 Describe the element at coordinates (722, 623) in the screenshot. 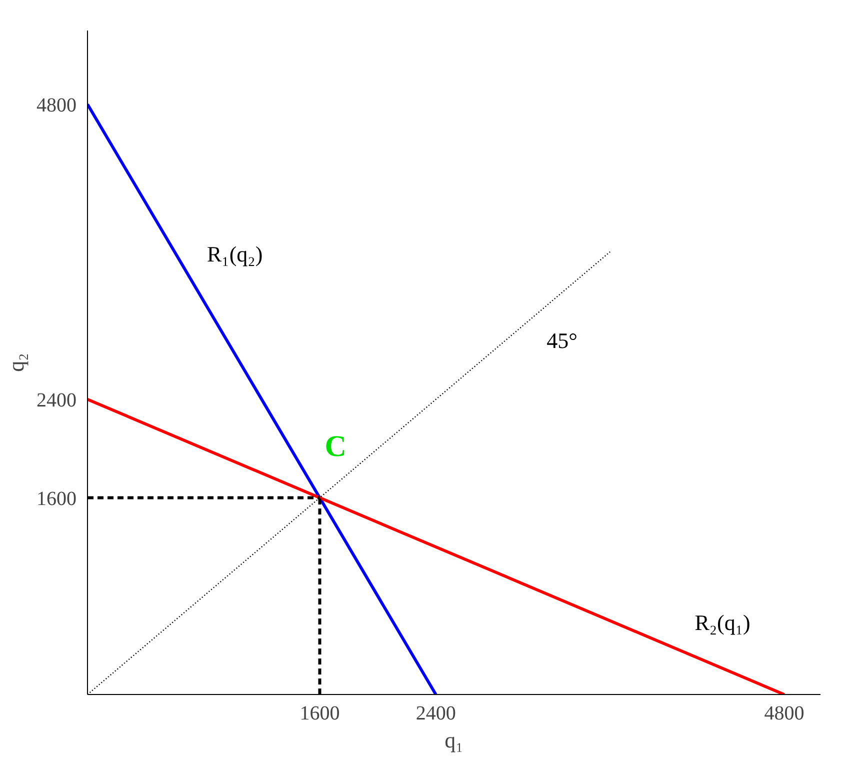

I see `series-label: R₂(q₁)` at that location.